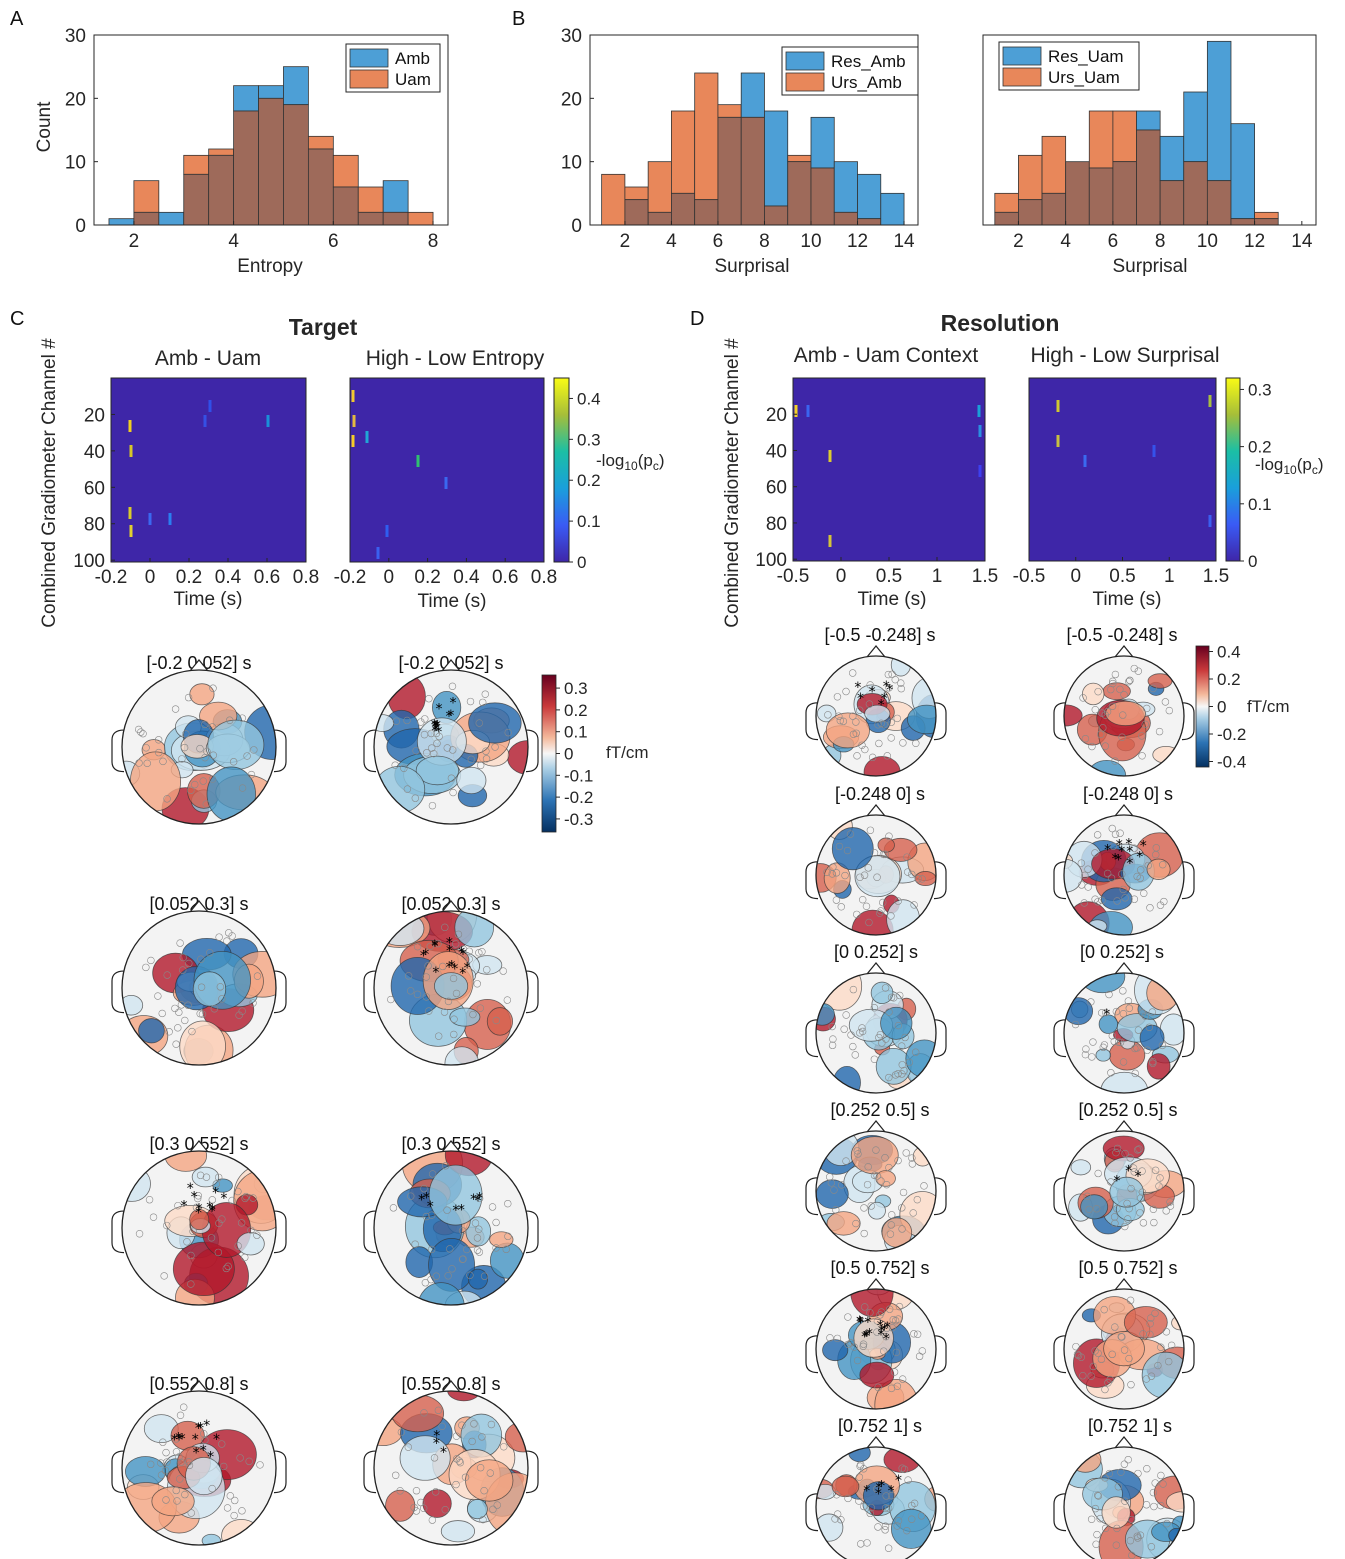  I want to click on heatmap-x-tick: 0.6, so click(505, 577).